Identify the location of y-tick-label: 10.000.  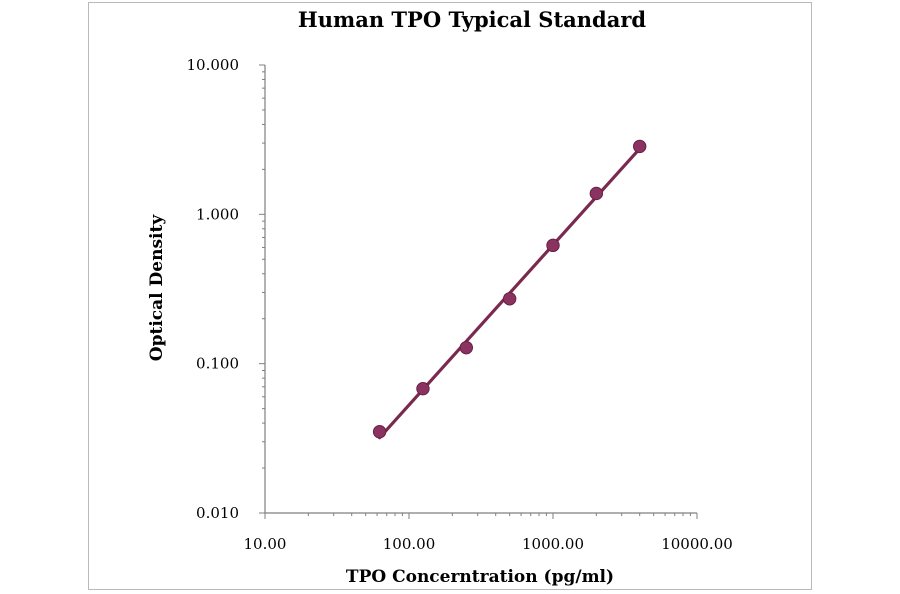
(213, 65).